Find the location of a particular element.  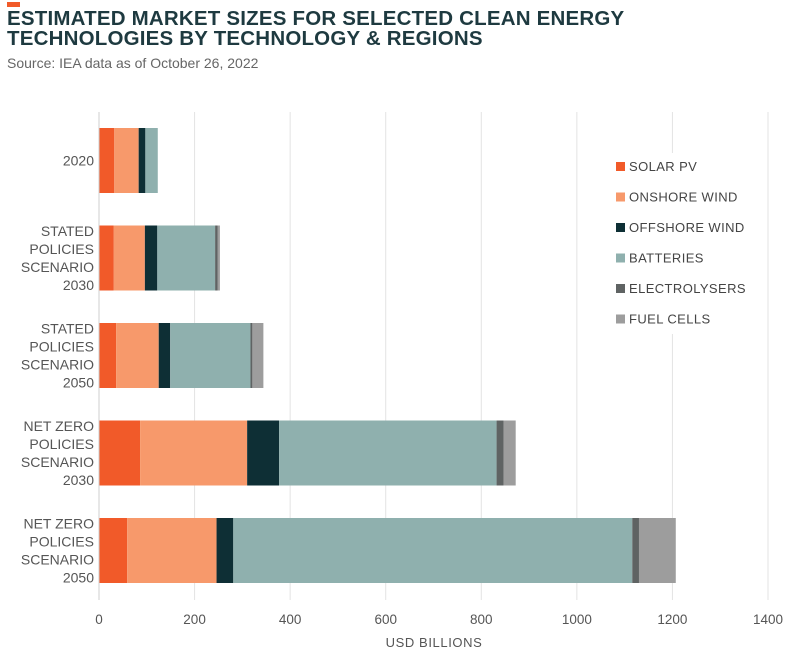

x-tick-label: 600 is located at coordinates (385, 619).